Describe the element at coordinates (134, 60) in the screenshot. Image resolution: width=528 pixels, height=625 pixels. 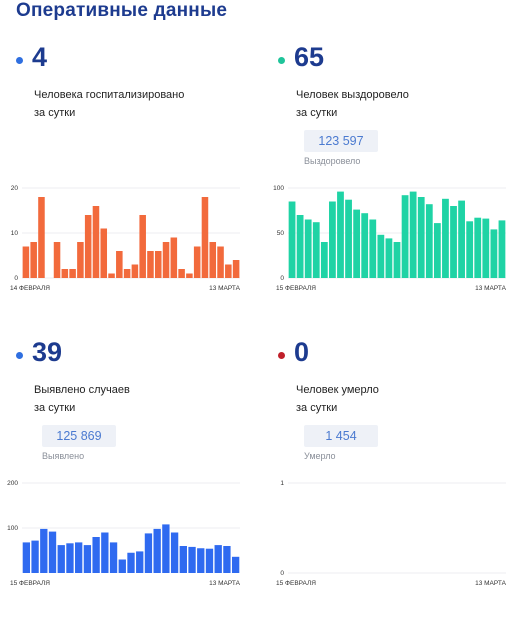
I see `stat-row: 4` at that location.